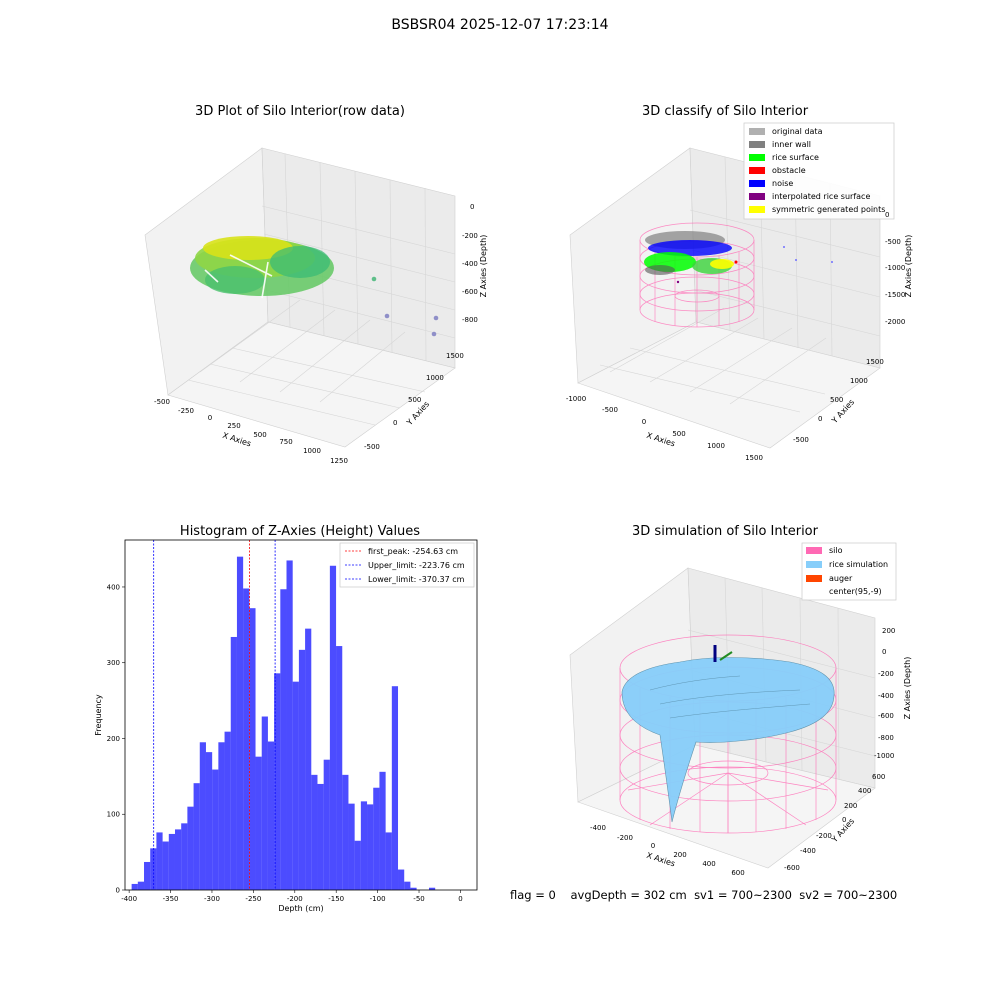 The image size is (1000, 1000). I want to click on histogram-y-tick-label: 300, so click(113, 663).